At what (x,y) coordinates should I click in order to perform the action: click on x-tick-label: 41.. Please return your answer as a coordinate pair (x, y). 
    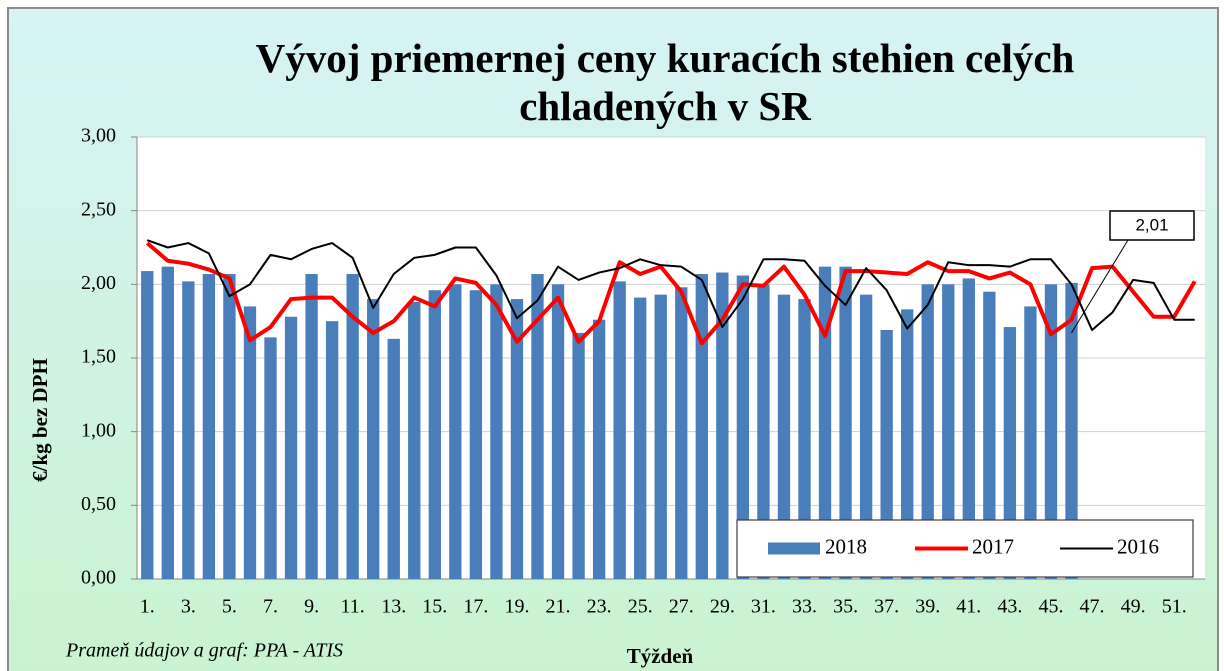
    Looking at the image, I should click on (968, 607).